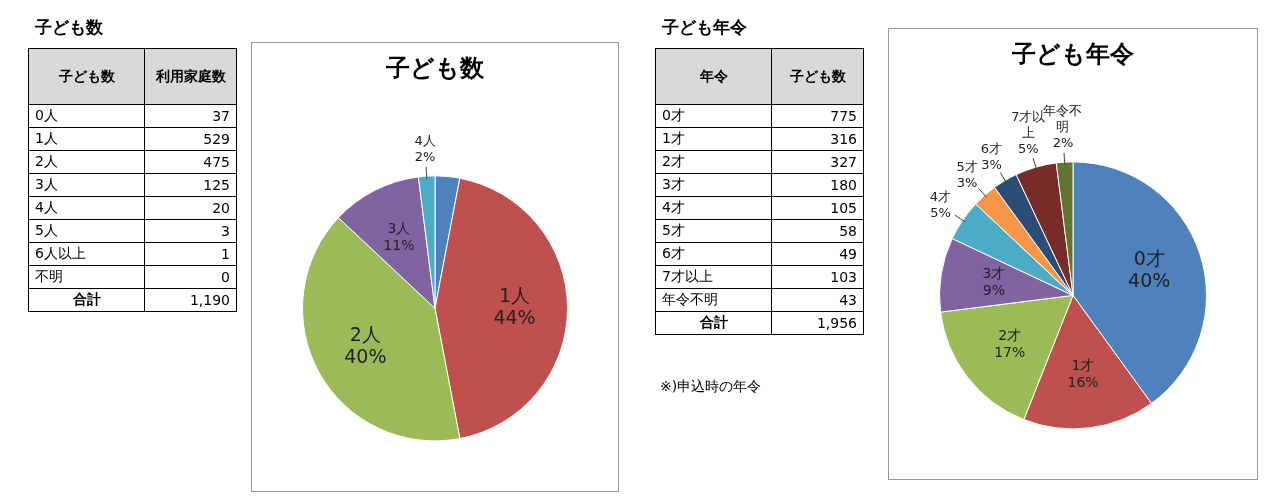 The image size is (1280, 500). Describe the element at coordinates (86, 254) in the screenshot. I see `y-tick-label: 6人以上` at that location.